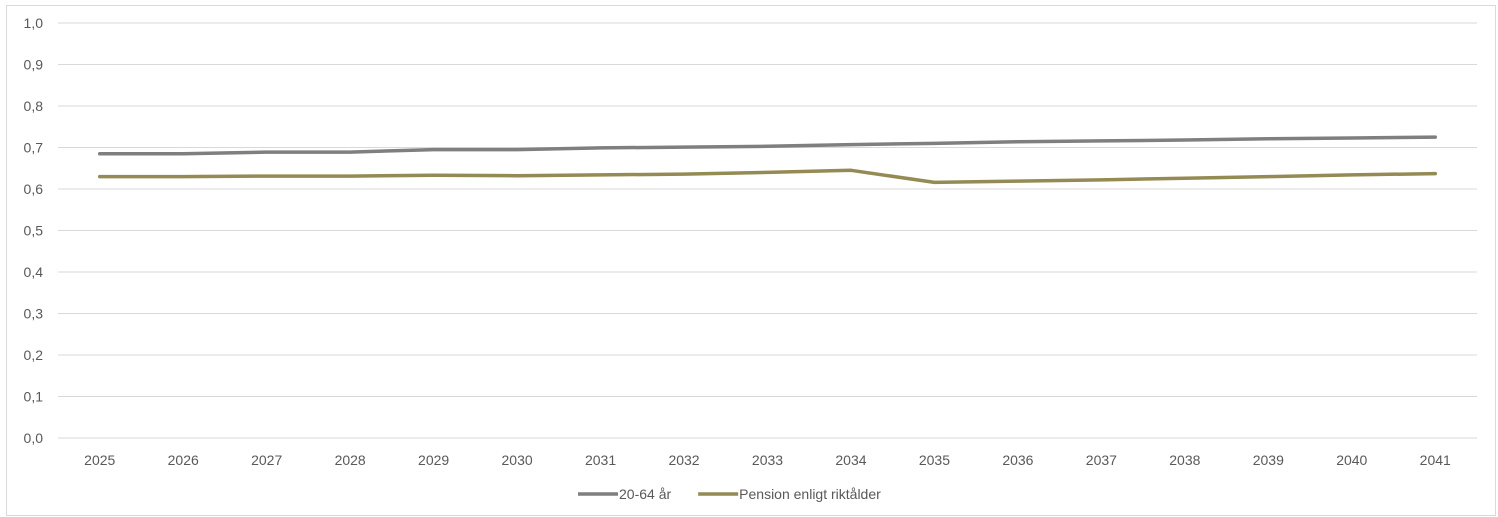  What do you see at coordinates (934, 460) in the screenshot?
I see `x-tick-label: 2035` at bounding box center [934, 460].